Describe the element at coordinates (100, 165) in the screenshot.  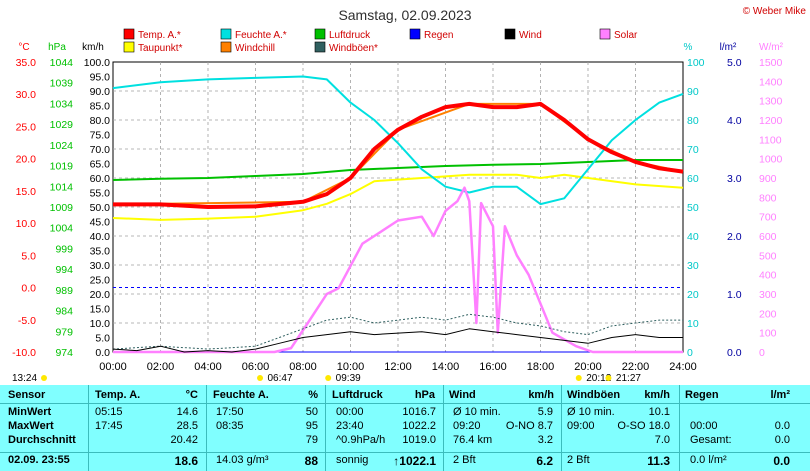
I see `tick-wind: 65.0` at that location.